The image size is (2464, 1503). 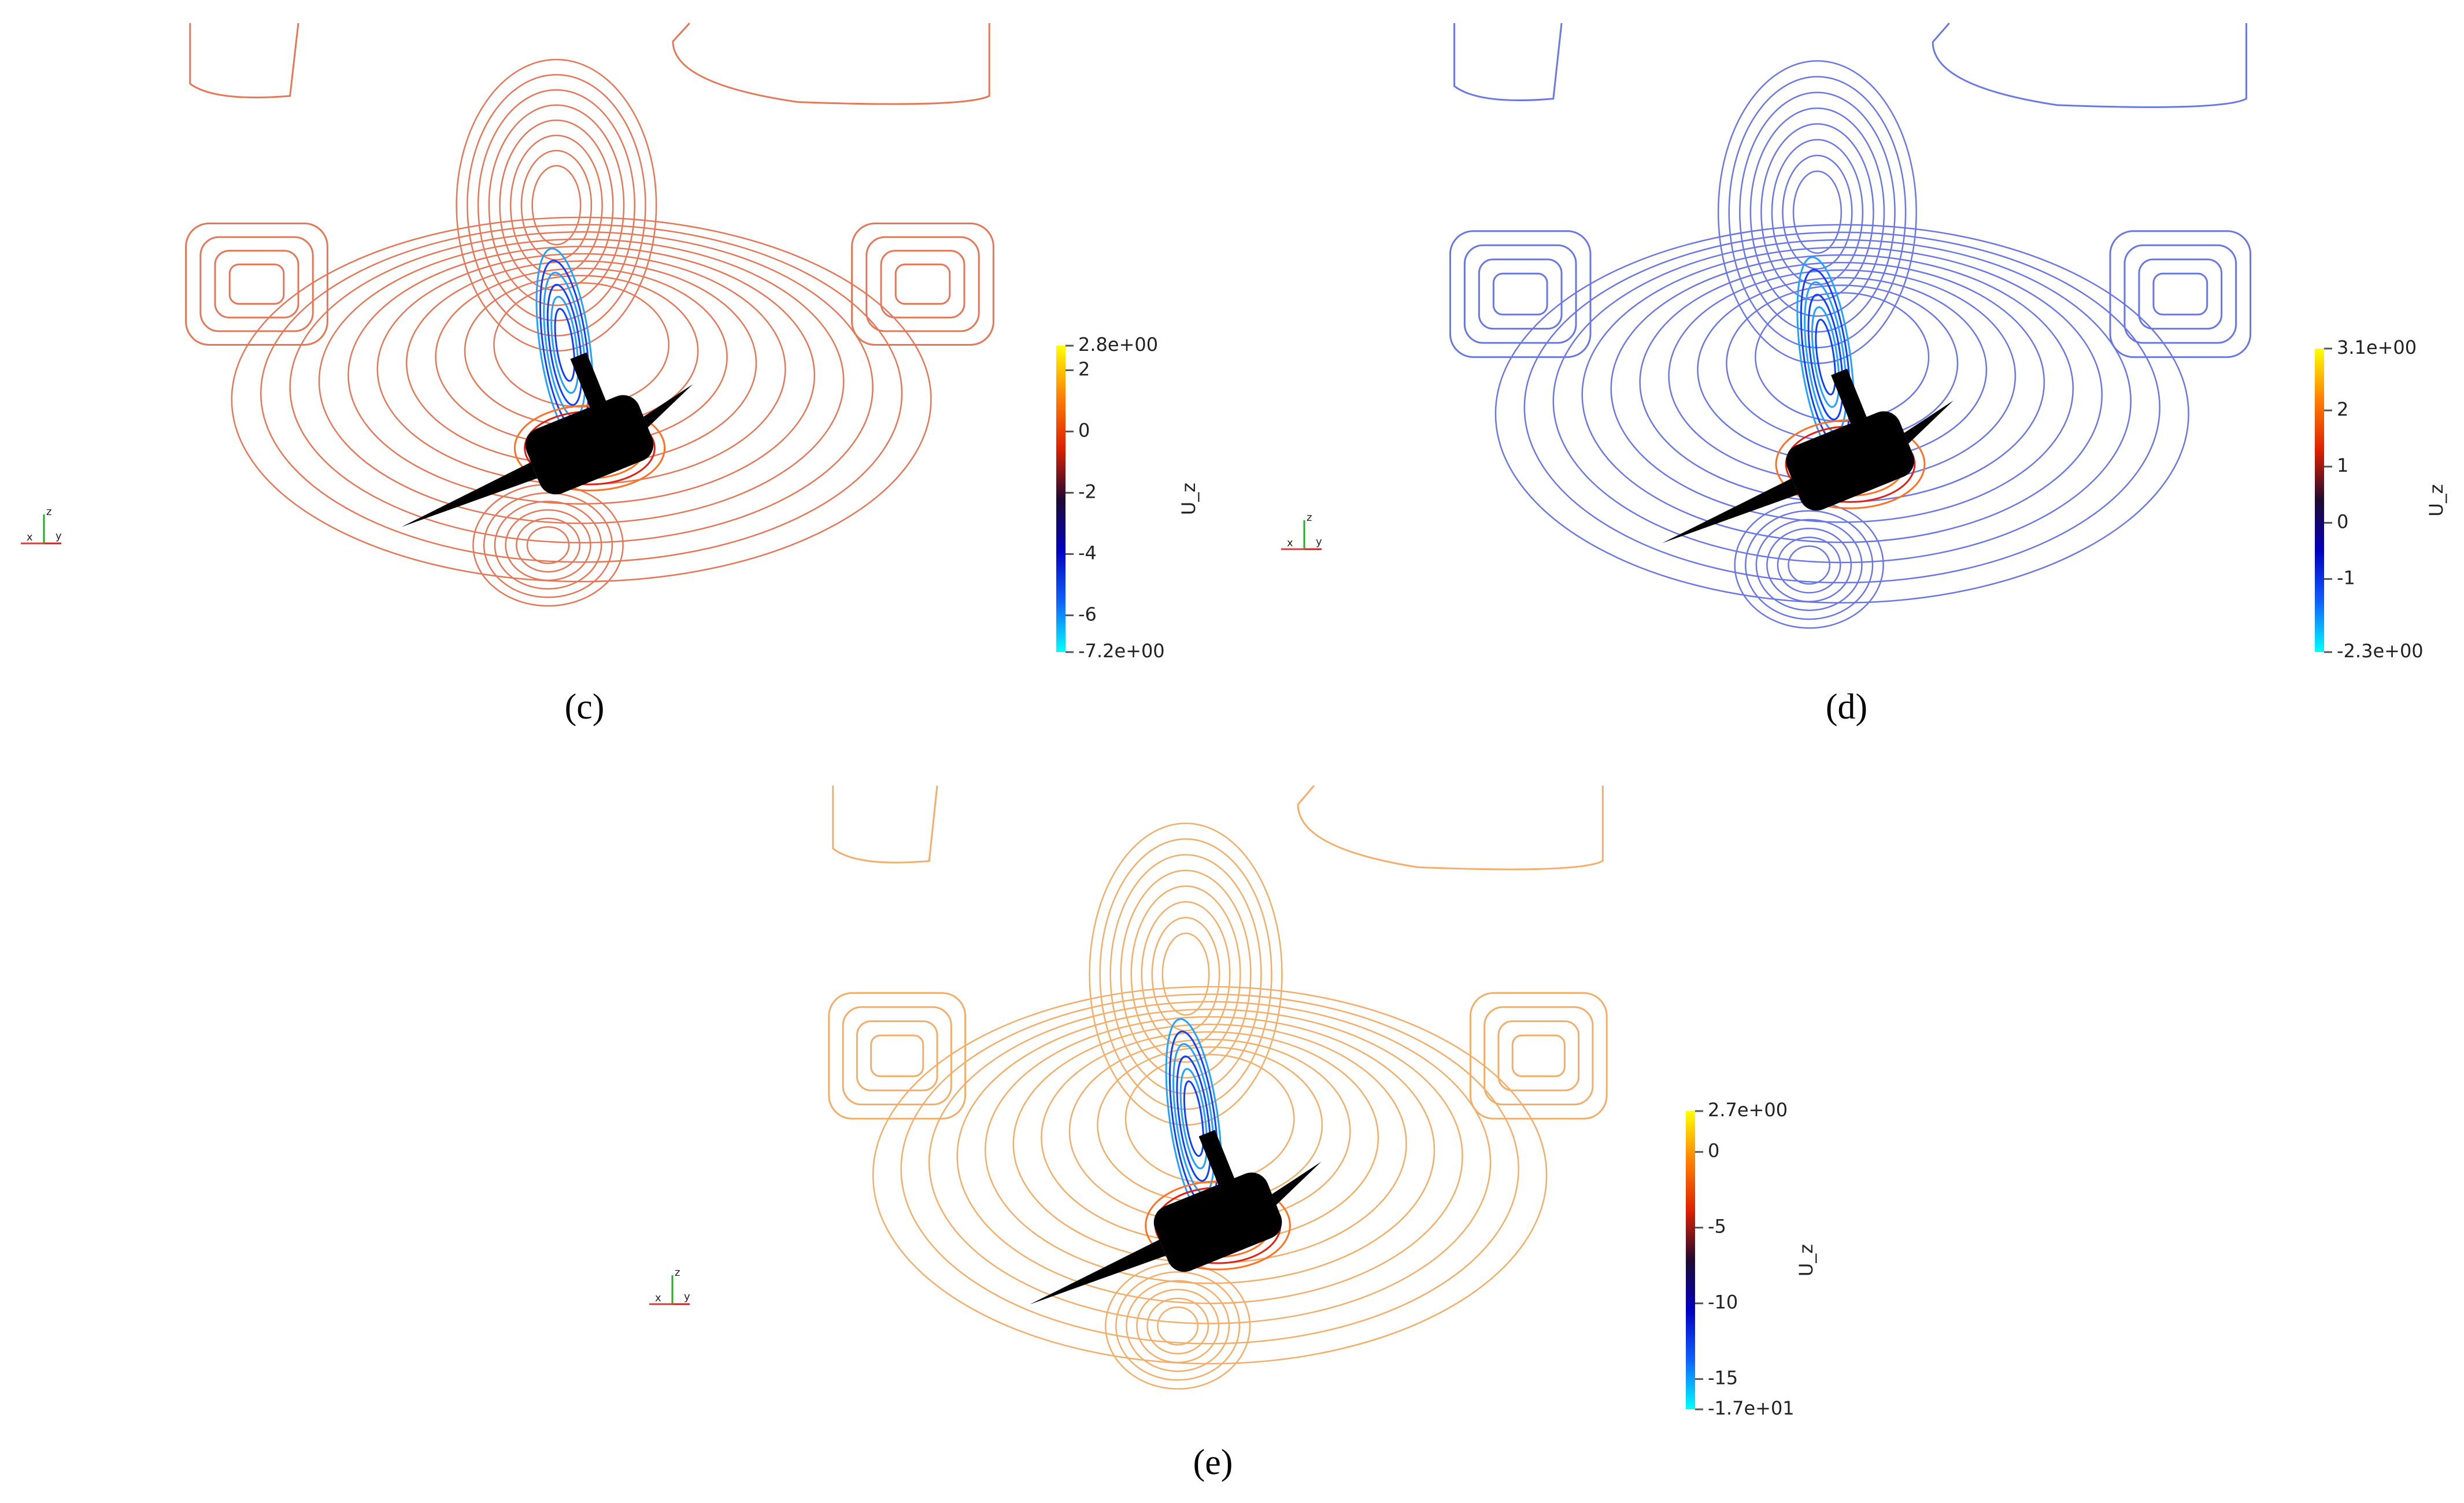 What do you see at coordinates (1213, 1462) in the screenshot?
I see `caption: (e)` at bounding box center [1213, 1462].